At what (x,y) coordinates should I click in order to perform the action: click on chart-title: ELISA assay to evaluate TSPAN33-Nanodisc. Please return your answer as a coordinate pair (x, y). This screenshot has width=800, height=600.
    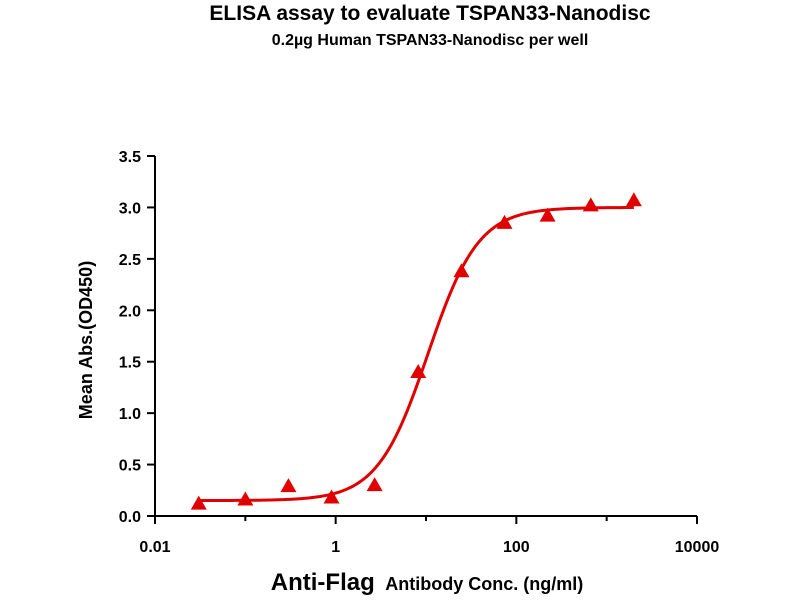
    Looking at the image, I should click on (430, 13).